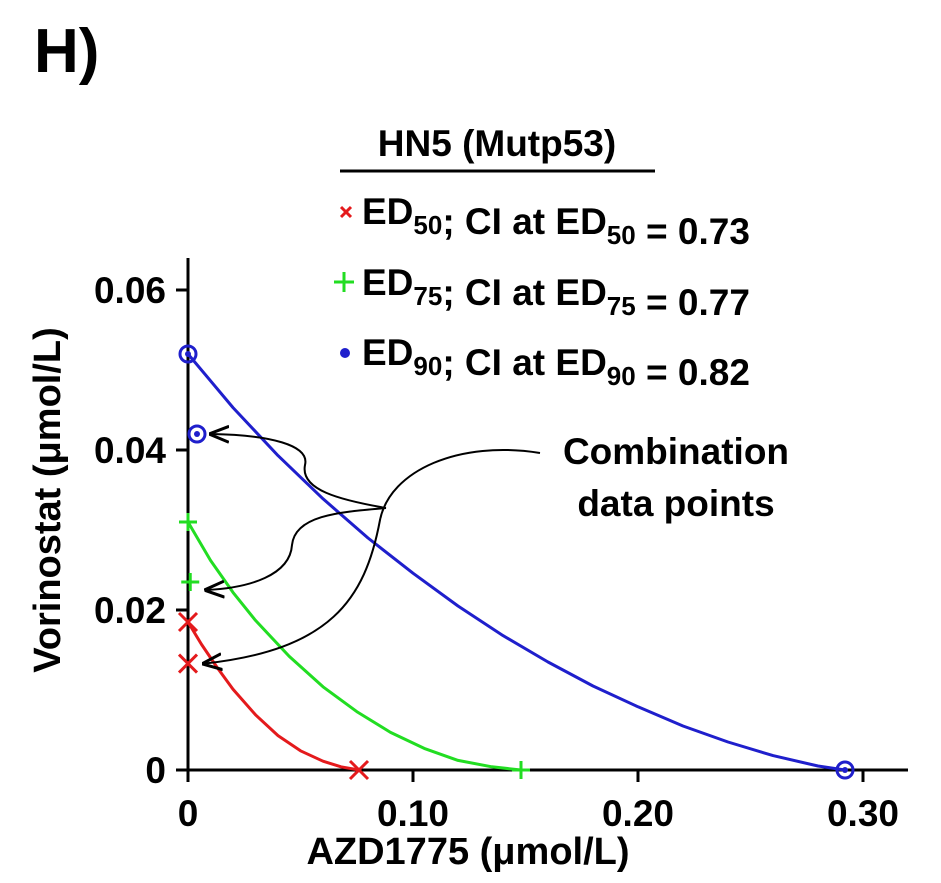  What do you see at coordinates (155, 770) in the screenshot?
I see `y-tick-label: 0` at bounding box center [155, 770].